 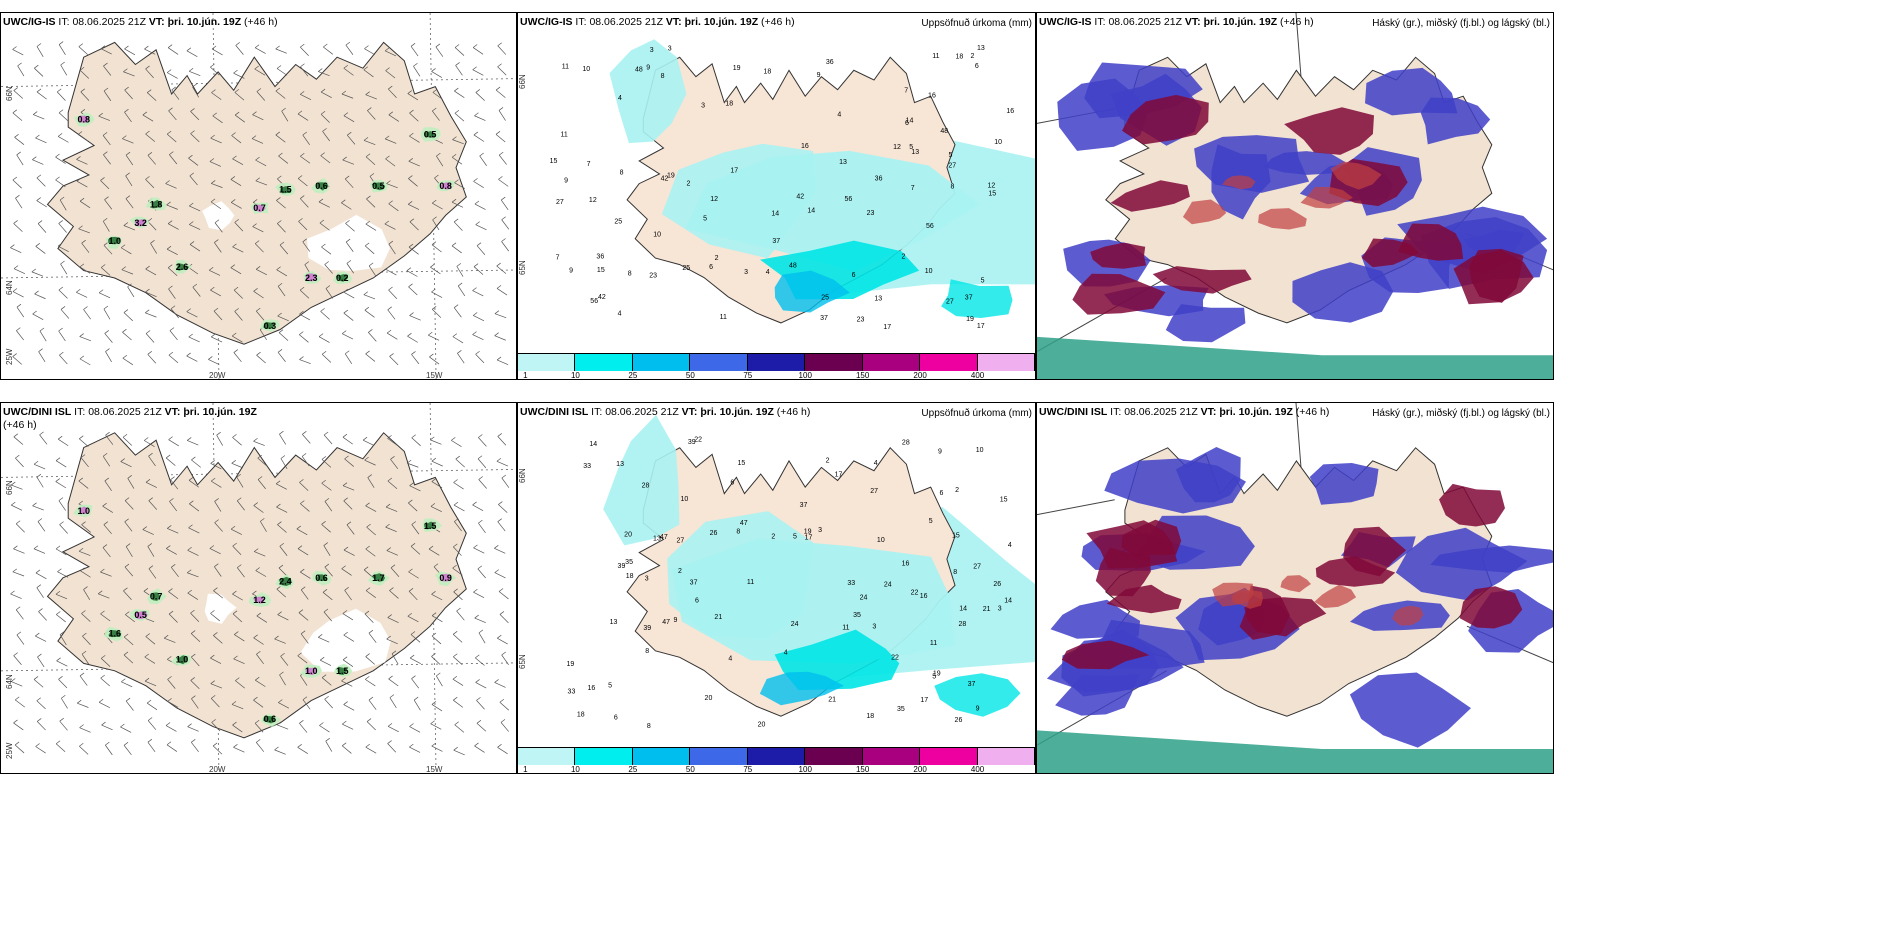 I want to click on colorbar-tick-label: 75, so click(x=748, y=375).